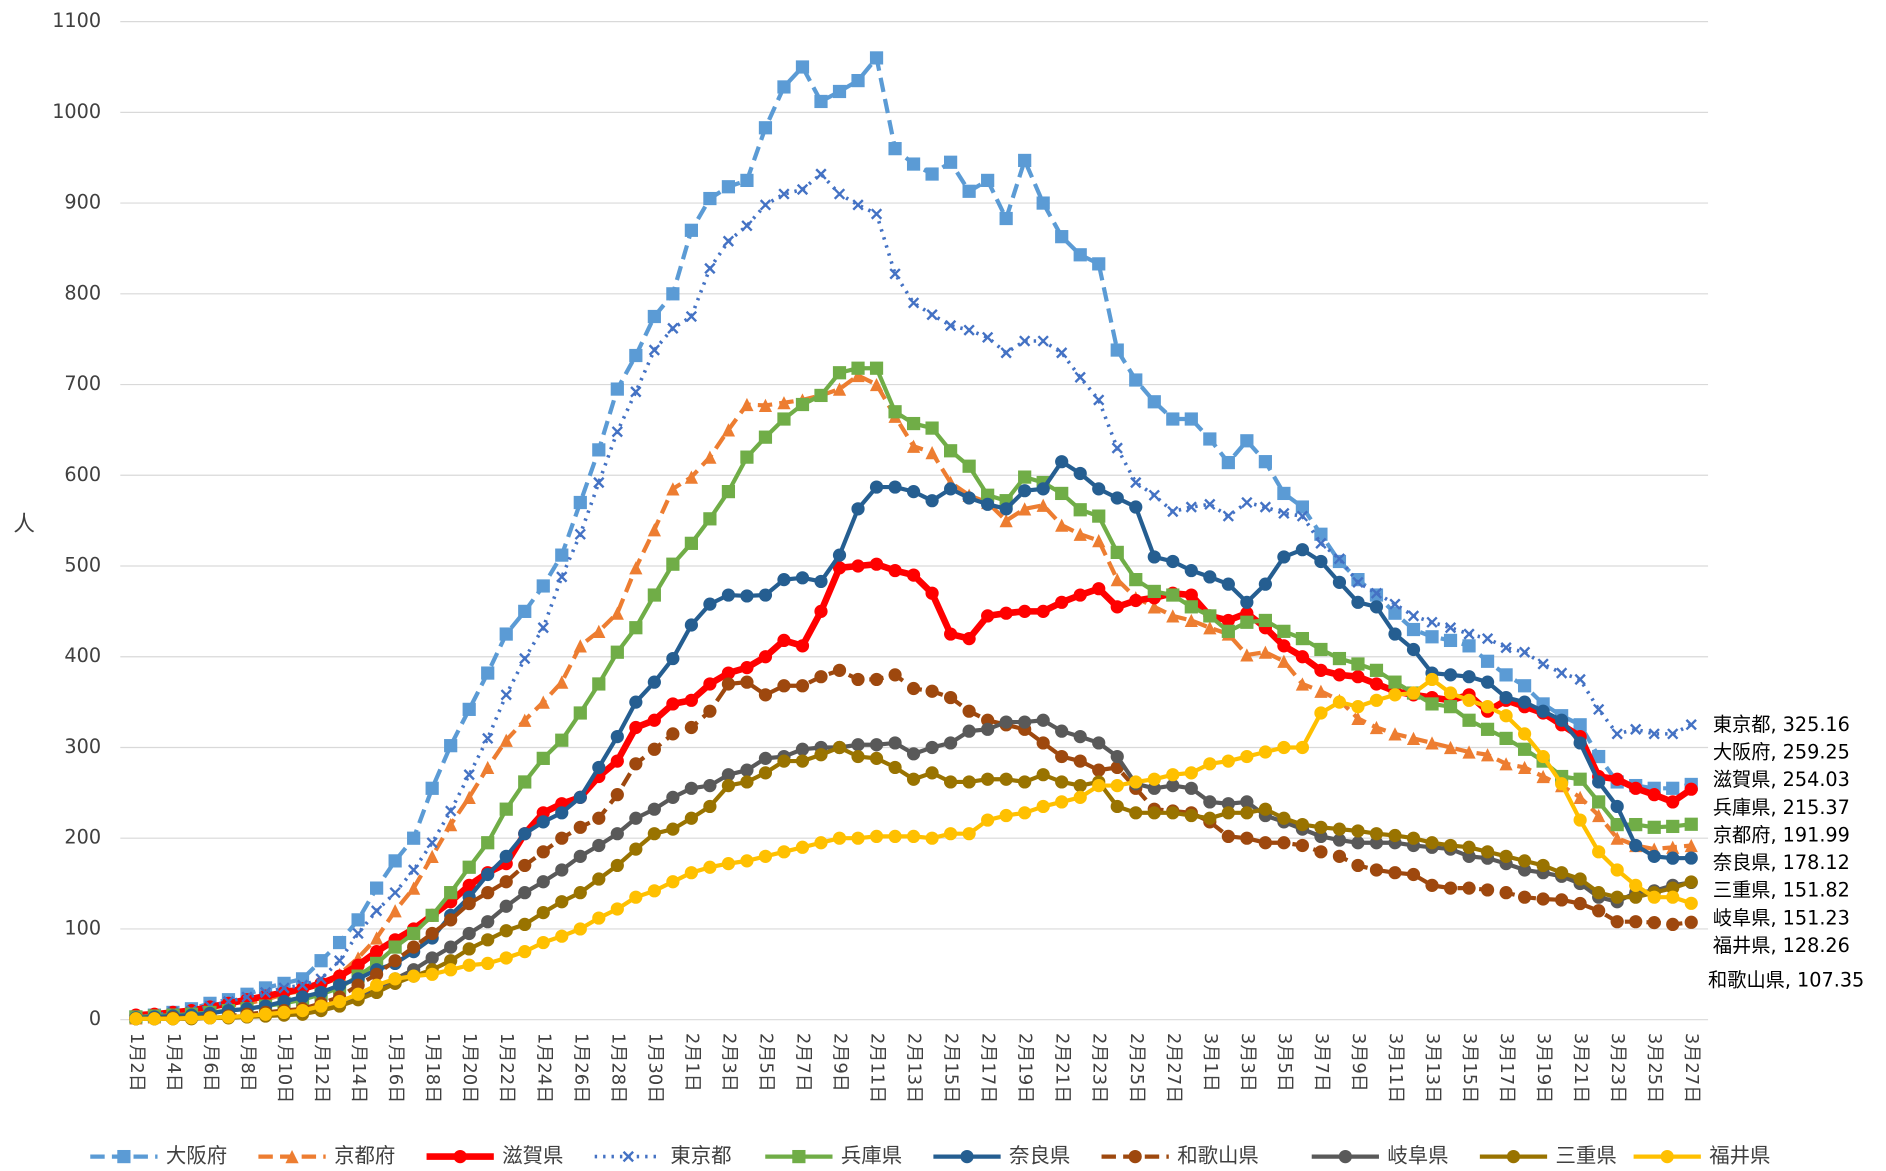  What do you see at coordinates (951, 1068) in the screenshot?
I see `x-tick-label: 2月15日` at bounding box center [951, 1068].